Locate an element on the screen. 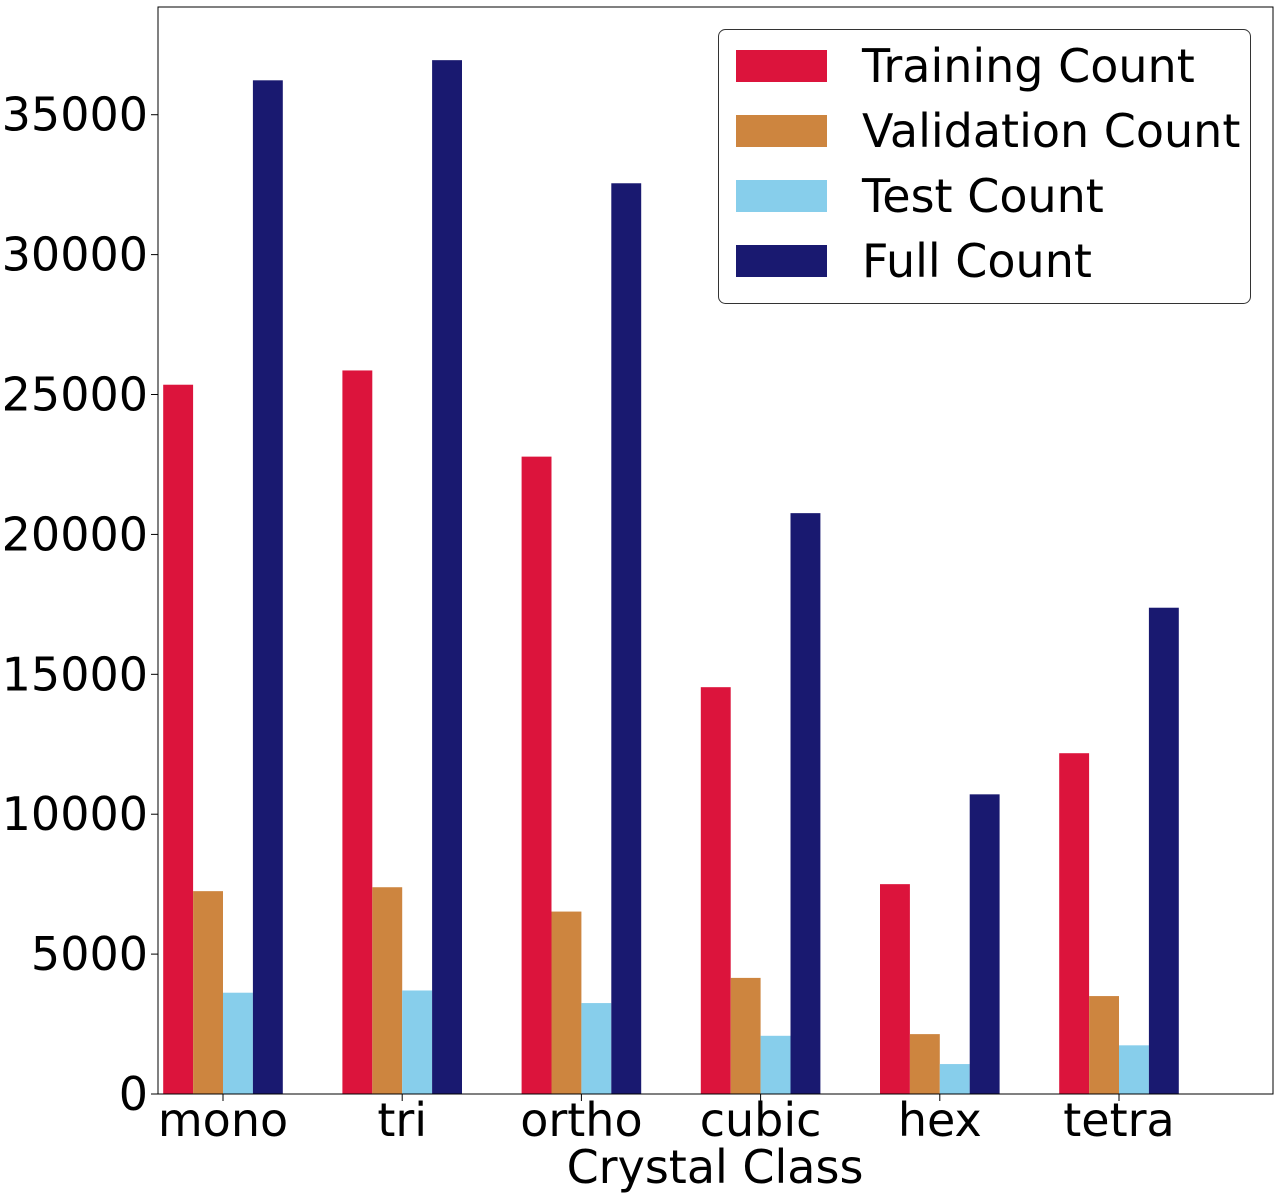 This screenshot has width=1281, height=1198. legend-swatch-full-count is located at coordinates (781, 261).